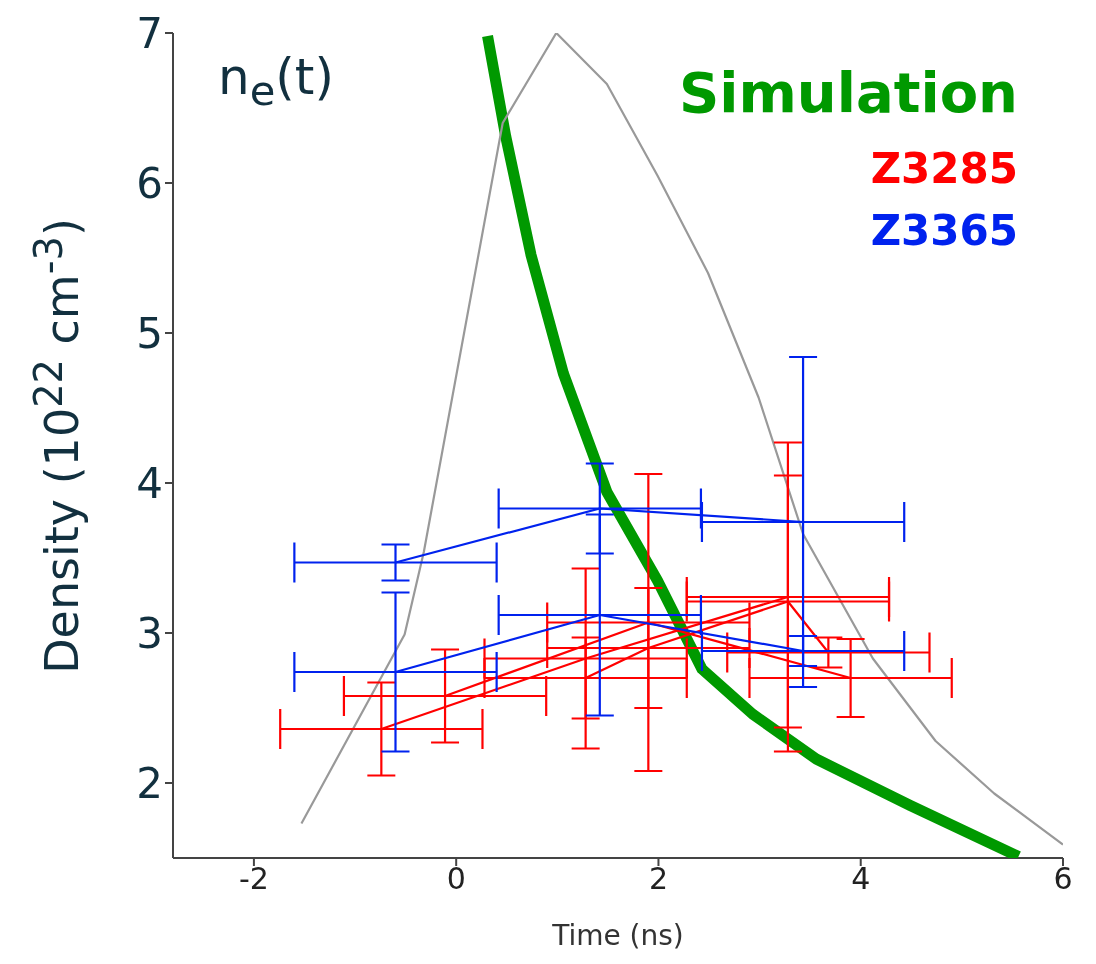  I want to click on y-tick-label: 2, so click(149, 783).